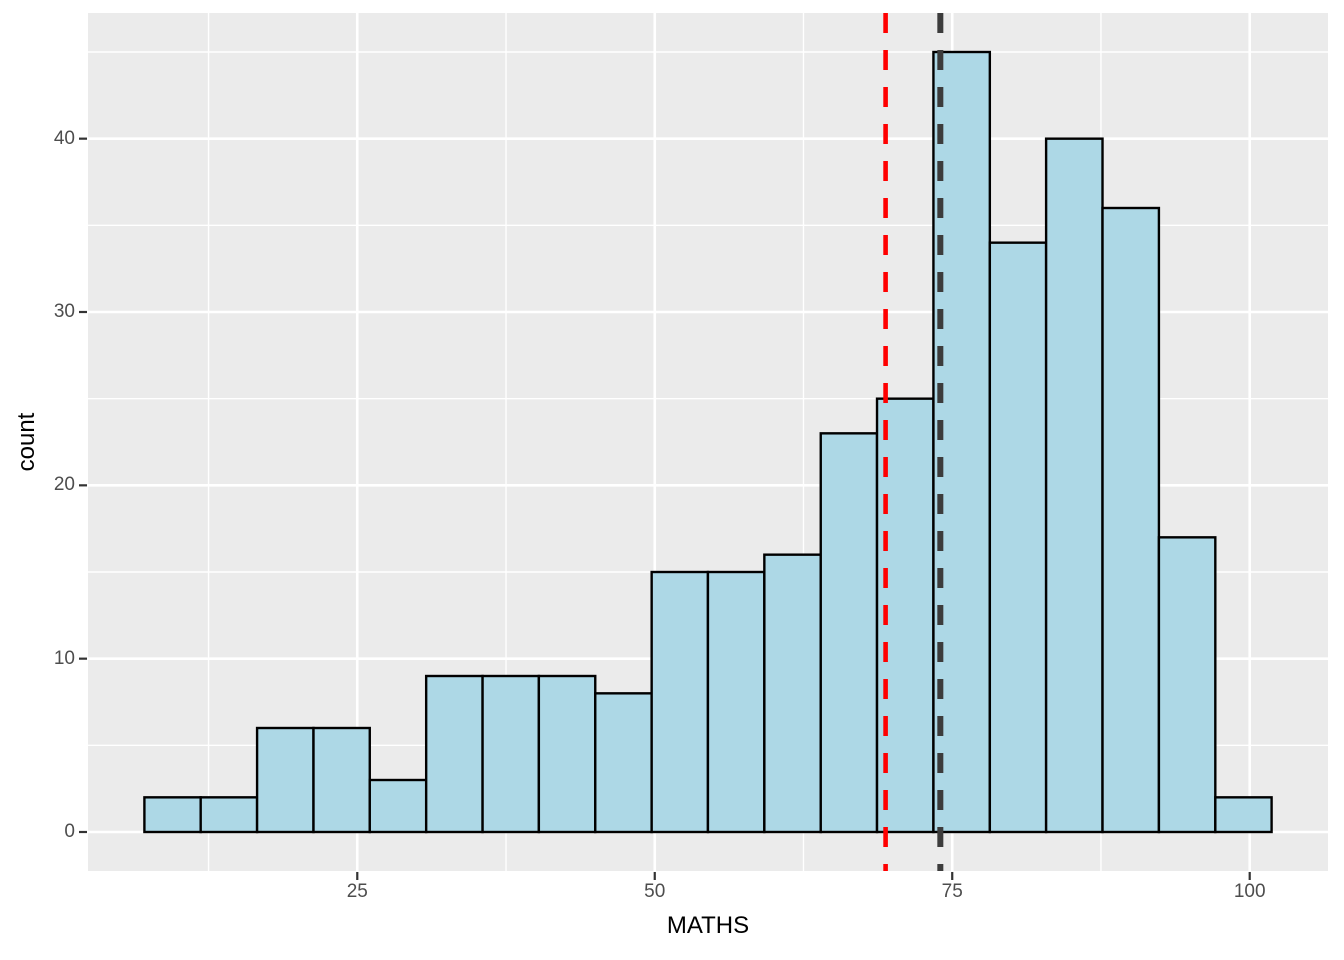  I want to click on y-tick-label: 10, so click(64, 658).